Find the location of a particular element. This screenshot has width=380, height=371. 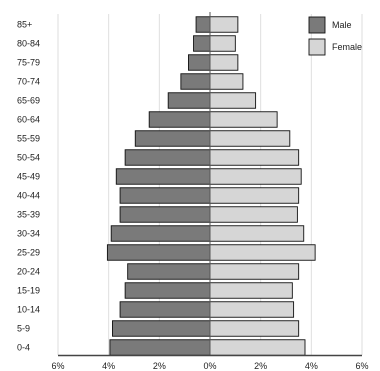

y-tick-label: 65-69 is located at coordinates (28, 101).